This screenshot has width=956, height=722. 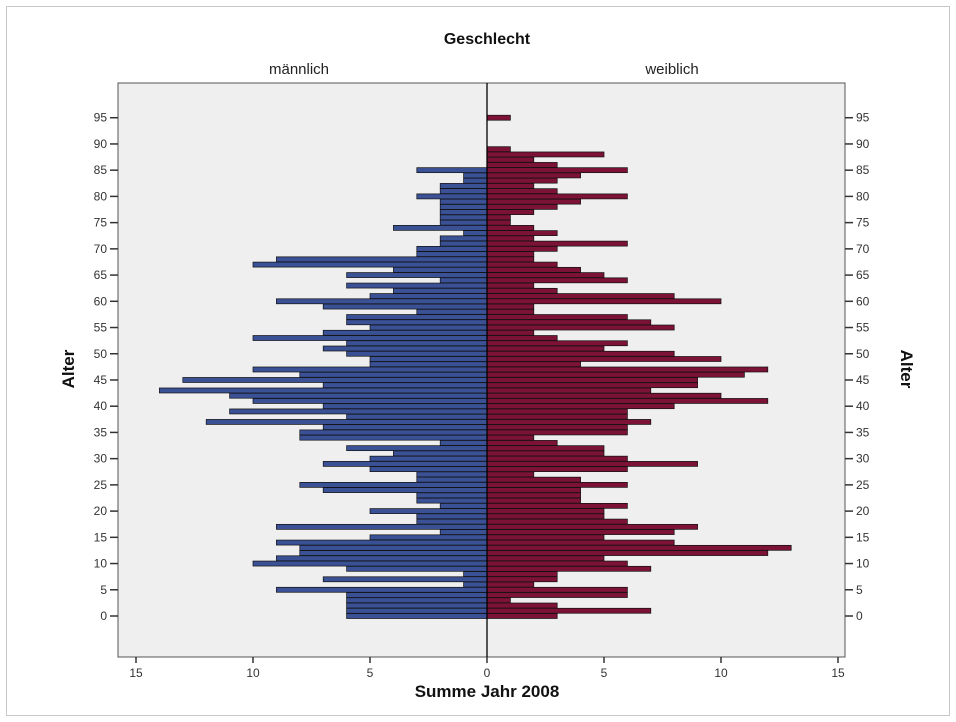 I want to click on y-tick-label-right-30: 30, so click(x=863, y=459).